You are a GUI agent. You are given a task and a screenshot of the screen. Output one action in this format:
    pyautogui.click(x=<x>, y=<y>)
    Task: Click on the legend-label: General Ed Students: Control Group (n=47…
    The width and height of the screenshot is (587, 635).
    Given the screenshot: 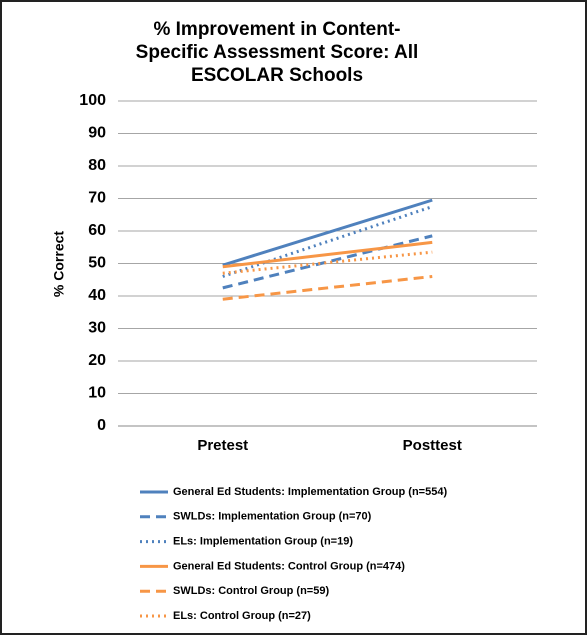 What is the action you would take?
    pyautogui.click(x=289, y=566)
    